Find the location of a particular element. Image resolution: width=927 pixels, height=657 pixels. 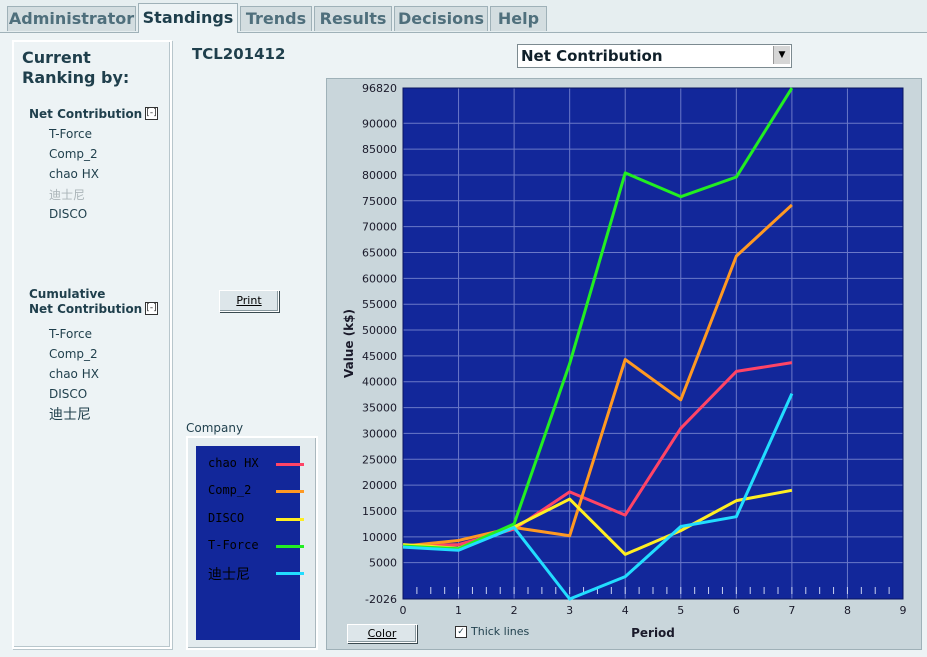

tab-results: Results is located at coordinates (353, 18).